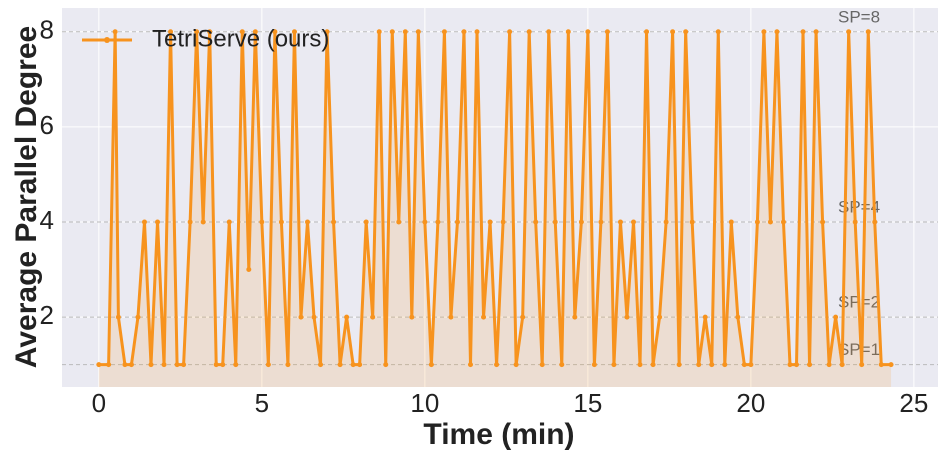 The width and height of the screenshot is (946, 459). Describe the element at coordinates (47, 30) in the screenshot. I see `y-tick-label: 8` at that location.